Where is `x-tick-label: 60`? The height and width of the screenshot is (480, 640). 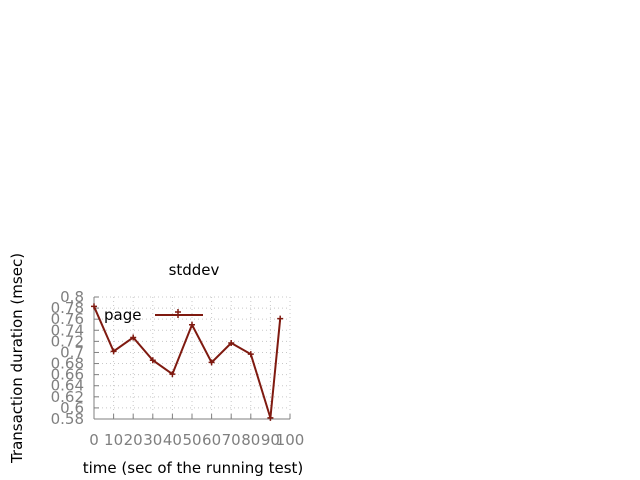
x-tick-label: 60 is located at coordinates (211, 440).